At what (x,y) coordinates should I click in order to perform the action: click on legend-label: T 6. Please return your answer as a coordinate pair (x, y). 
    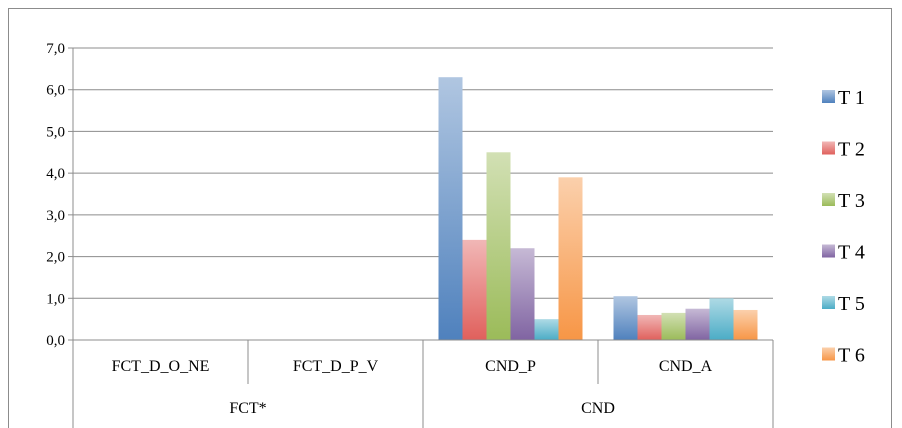
    Looking at the image, I should click on (851, 356).